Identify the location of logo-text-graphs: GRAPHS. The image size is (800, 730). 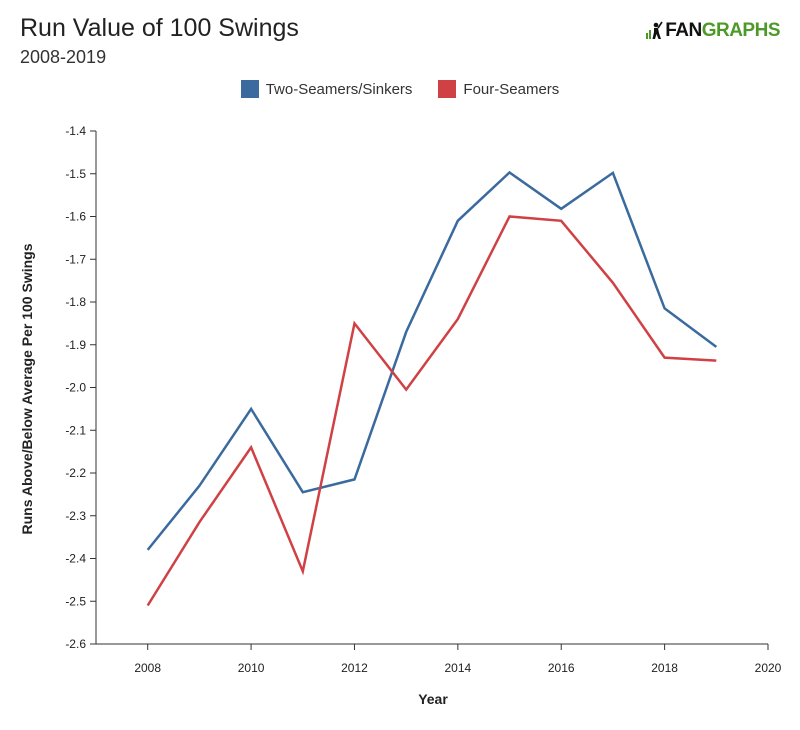
(741, 30).